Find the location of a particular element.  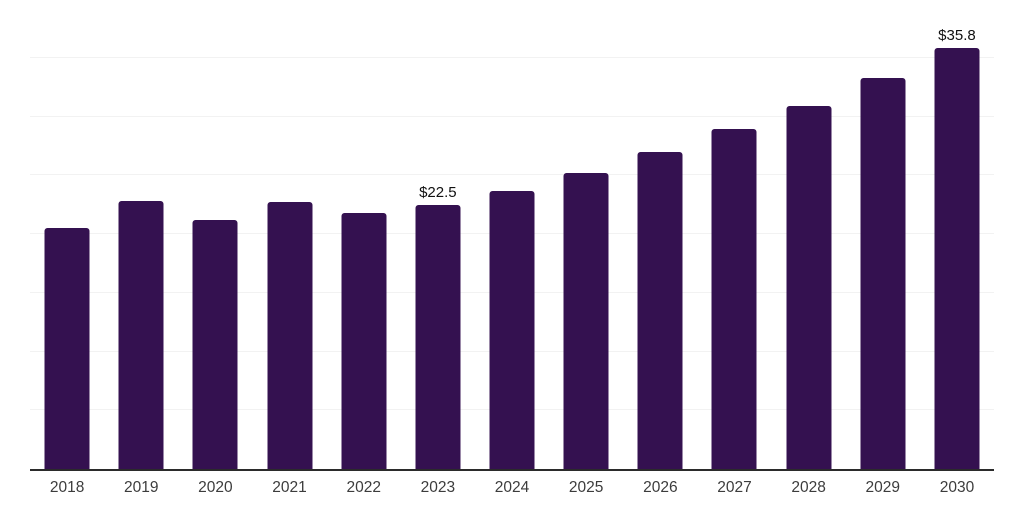

bar-slot-2029 is located at coordinates (883, 234).